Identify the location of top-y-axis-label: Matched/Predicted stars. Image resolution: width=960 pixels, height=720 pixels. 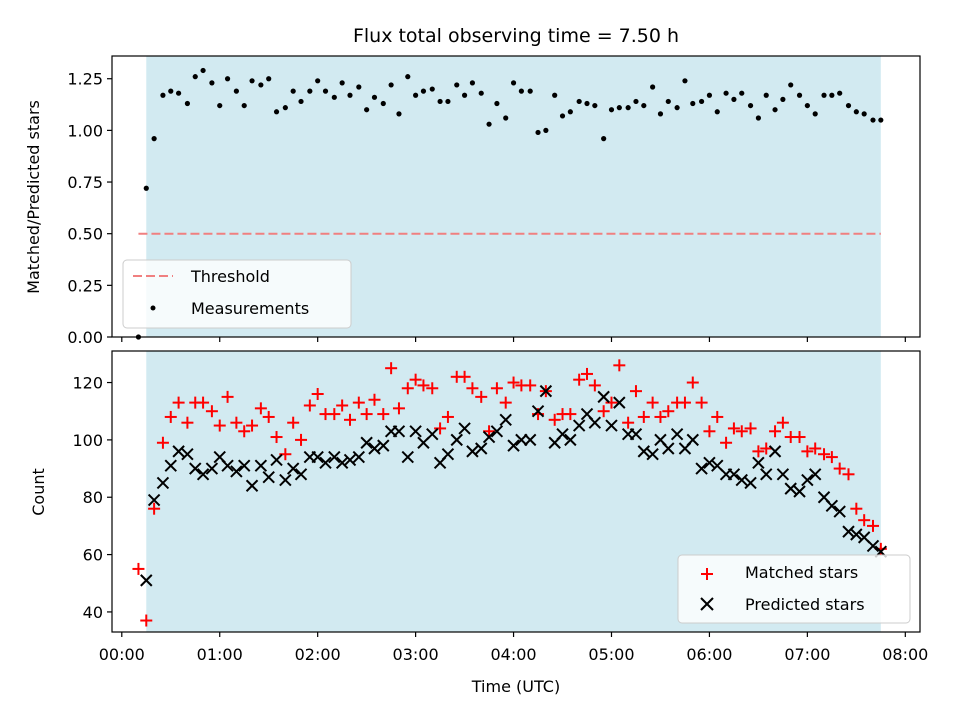
(33, 197).